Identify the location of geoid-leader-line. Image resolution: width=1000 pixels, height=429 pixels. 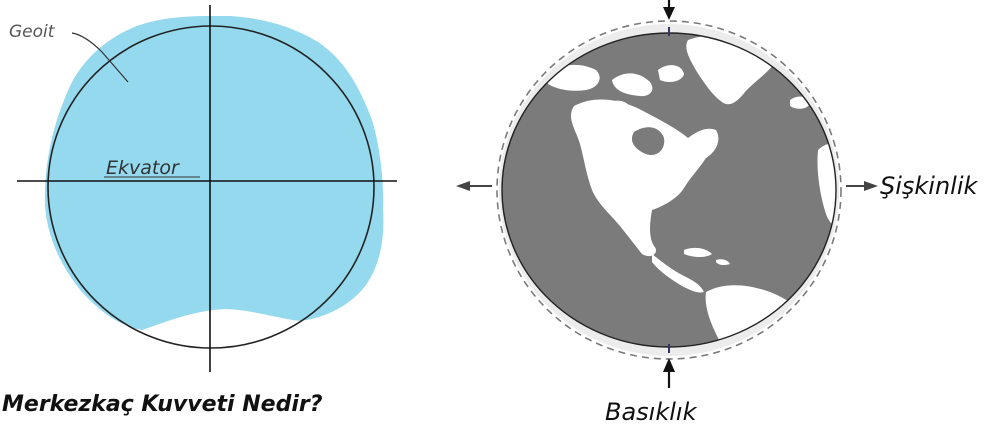
(100, 57).